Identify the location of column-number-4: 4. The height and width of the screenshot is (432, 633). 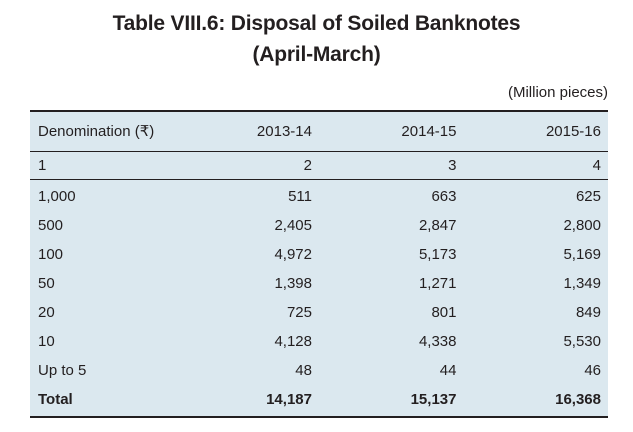
(535, 165).